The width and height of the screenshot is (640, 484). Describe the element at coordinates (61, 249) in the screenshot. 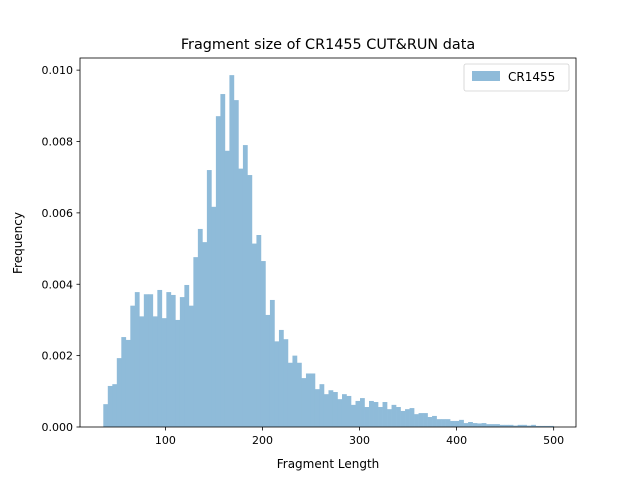

I see `y-axis: 0.000 0.002 0.004 0.006 0.008 0.010` at that location.